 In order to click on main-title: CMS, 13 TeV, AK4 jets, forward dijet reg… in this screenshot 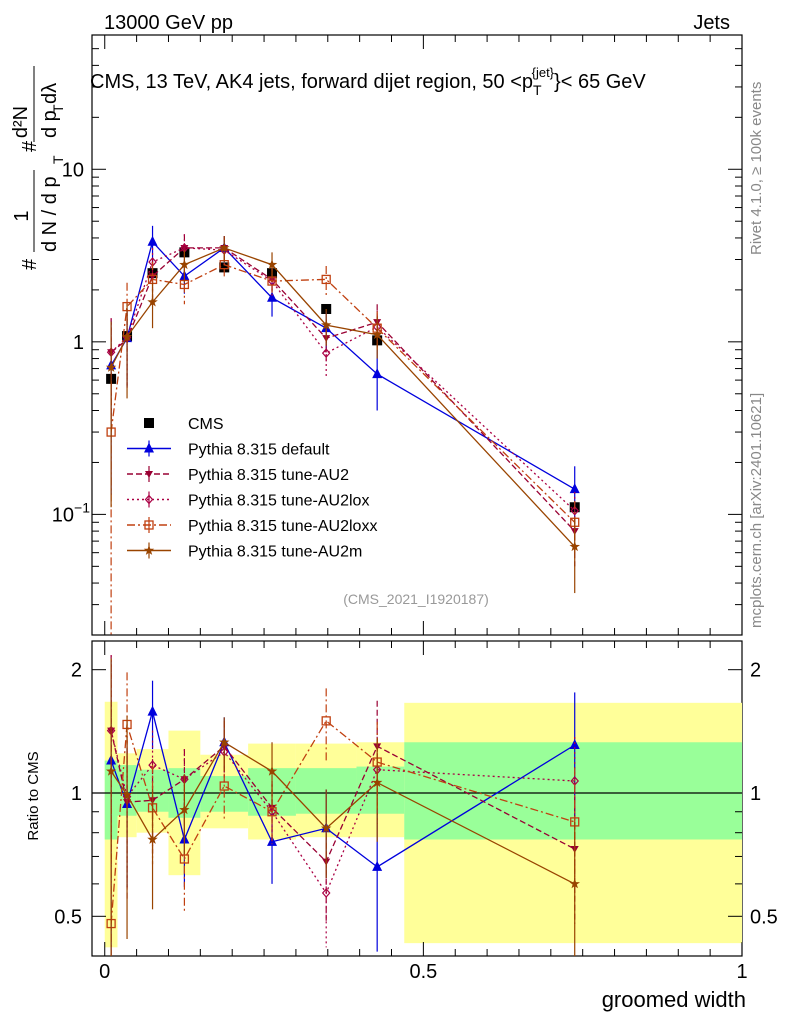, I will do `click(368, 81)`.